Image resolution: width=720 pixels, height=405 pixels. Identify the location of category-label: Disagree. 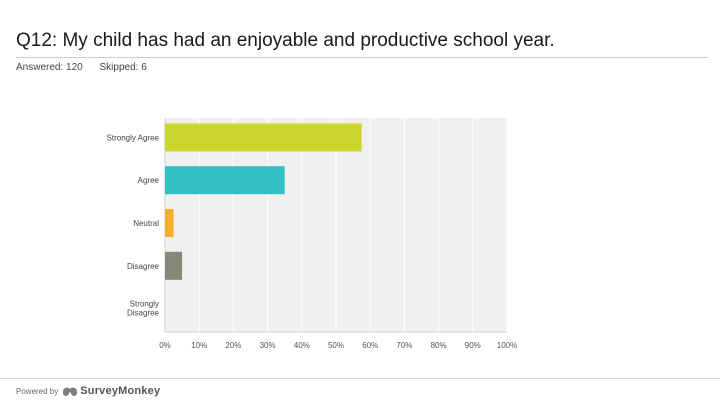
(143, 266).